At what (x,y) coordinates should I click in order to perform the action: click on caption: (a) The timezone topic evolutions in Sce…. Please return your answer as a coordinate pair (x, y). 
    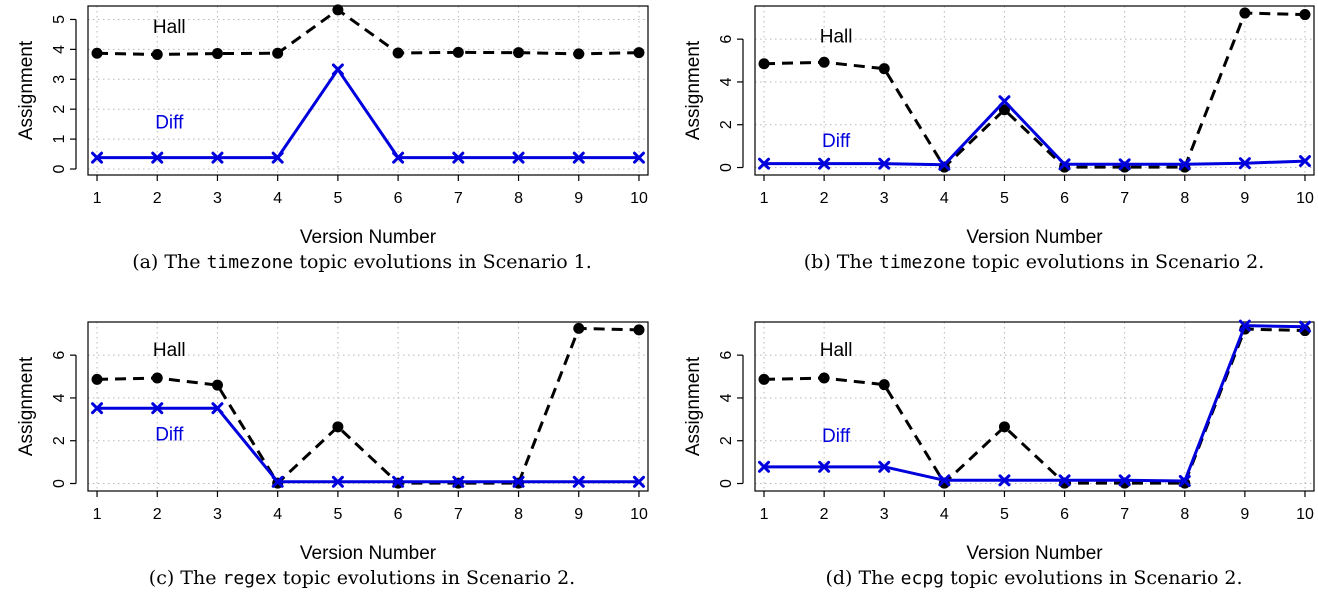
    Looking at the image, I should click on (362, 262).